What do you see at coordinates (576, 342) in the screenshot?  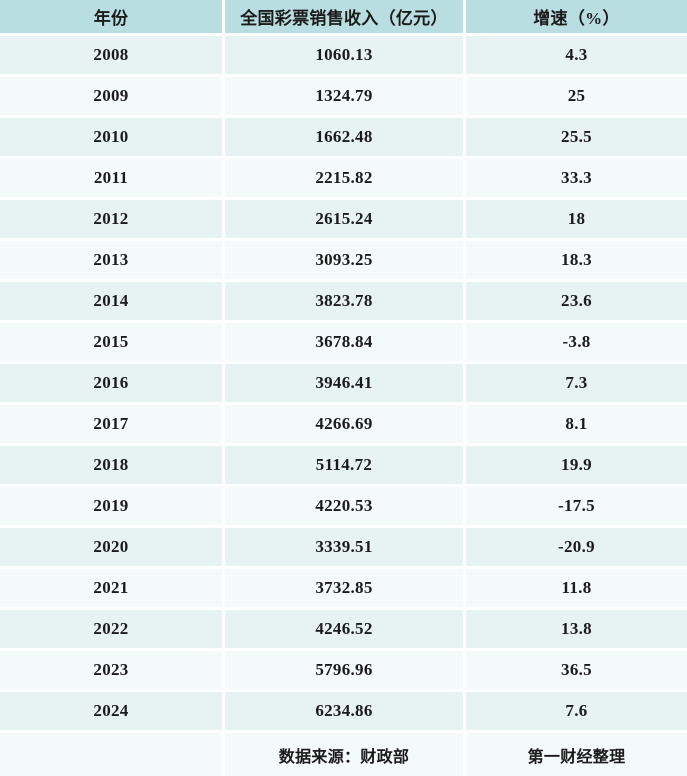 I see `growth-cell: -3.8` at bounding box center [576, 342].